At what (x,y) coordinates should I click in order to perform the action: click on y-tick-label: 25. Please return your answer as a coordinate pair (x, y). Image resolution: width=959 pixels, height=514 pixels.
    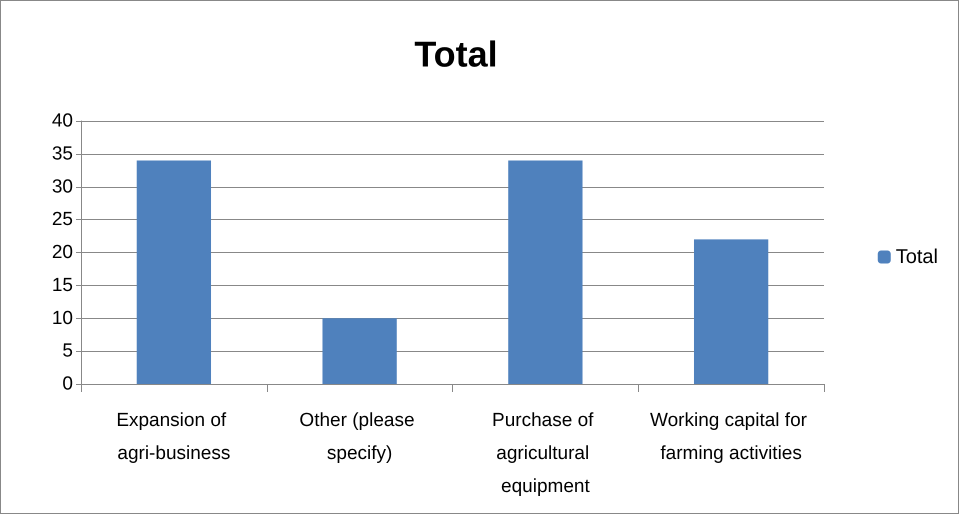
    Looking at the image, I should click on (62, 219).